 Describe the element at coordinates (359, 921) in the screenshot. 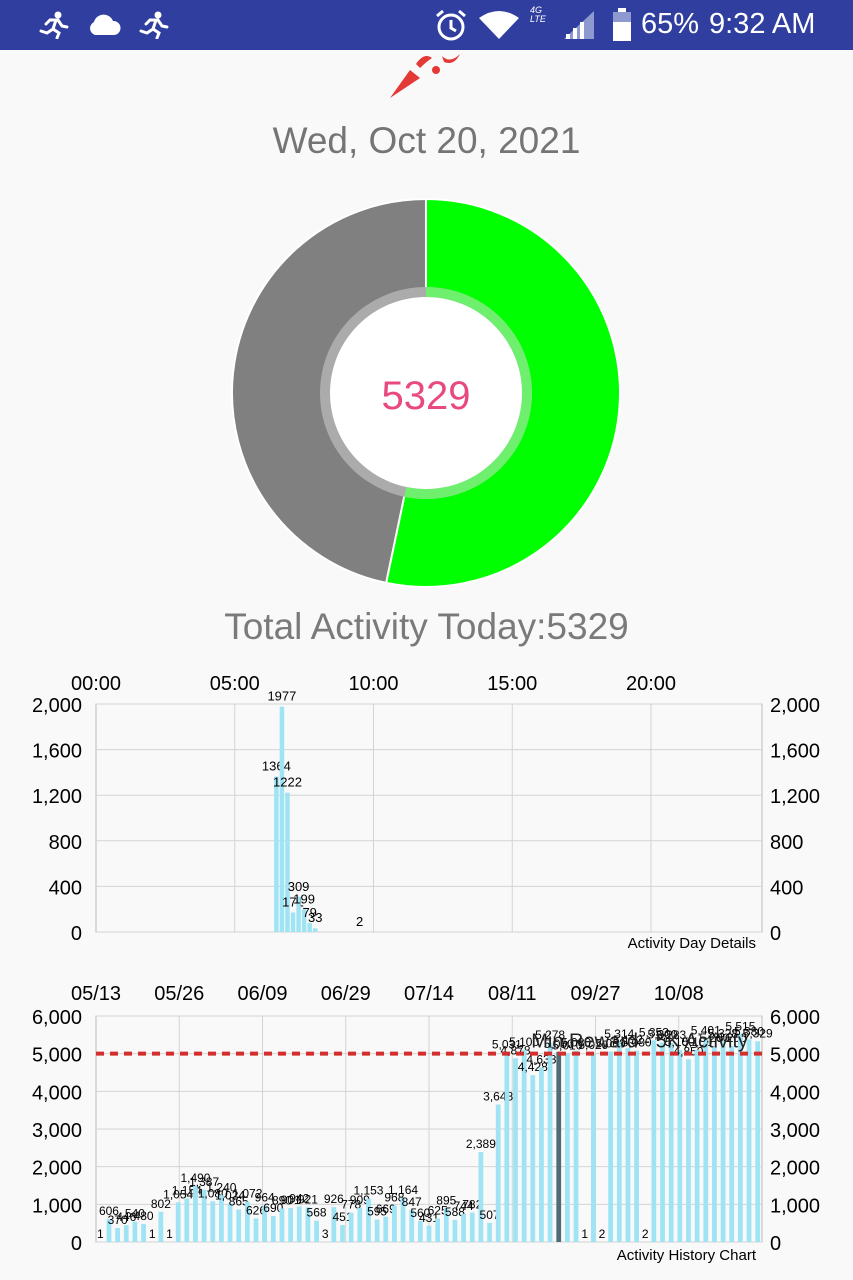

I see `day-bar-value-label: 2` at that location.